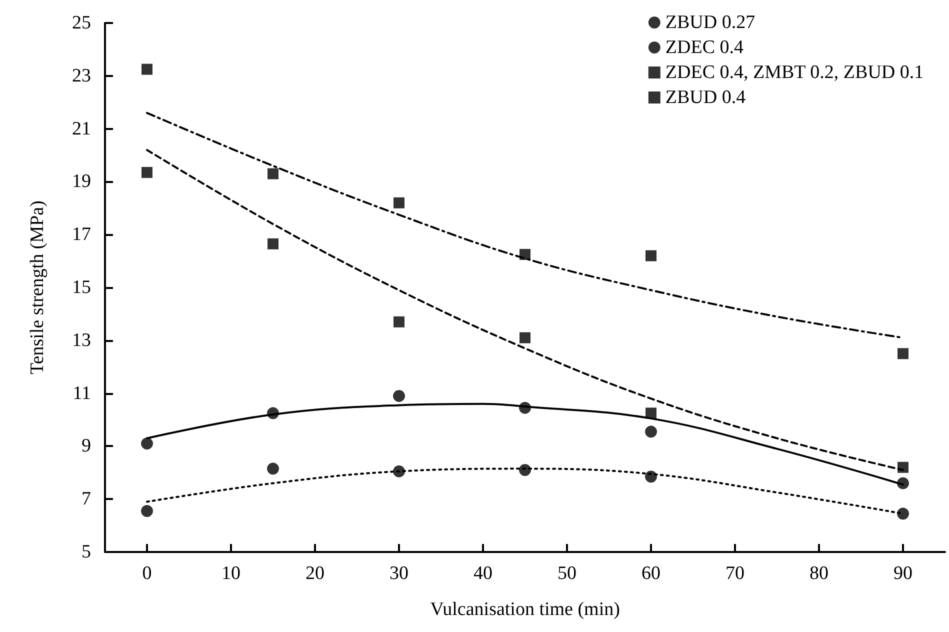 The width and height of the screenshot is (949, 632). I want to click on y-tick-label: 7, so click(86, 499).